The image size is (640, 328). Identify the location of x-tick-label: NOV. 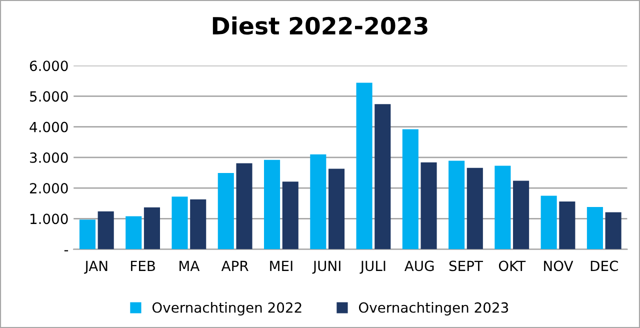
(559, 266).